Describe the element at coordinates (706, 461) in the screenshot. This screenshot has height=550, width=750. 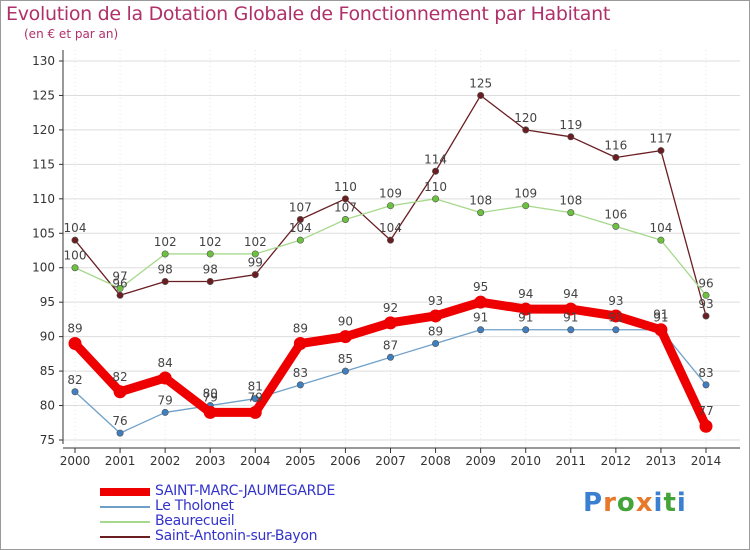
I see `x-tick-label: 2014` at that location.